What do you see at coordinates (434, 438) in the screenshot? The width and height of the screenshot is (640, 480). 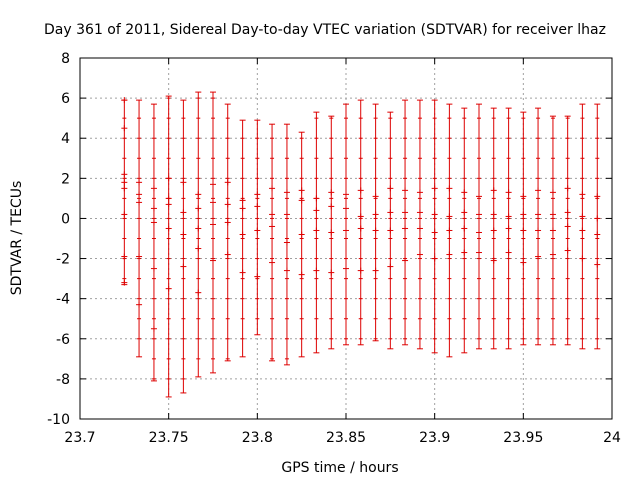 I see `x-tick-label: 23.9` at bounding box center [434, 438].